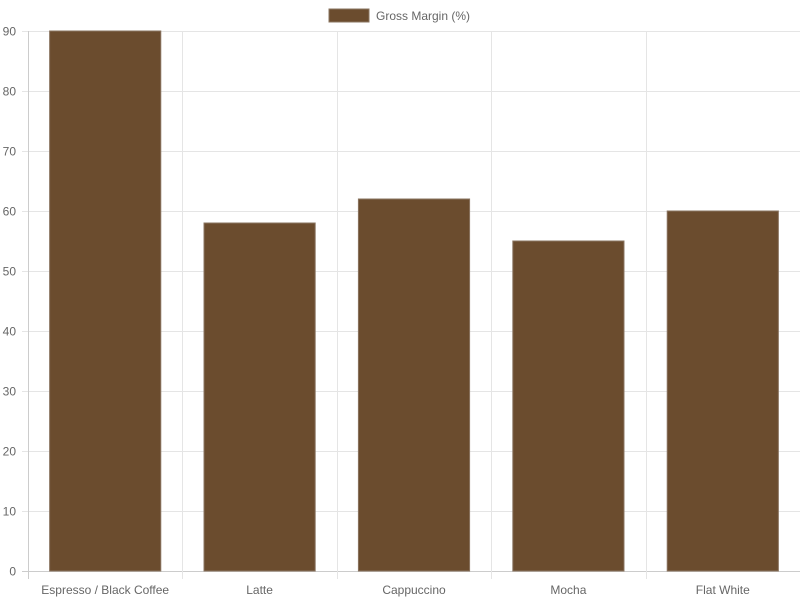 This screenshot has width=800, height=605. What do you see at coordinates (10, 152) in the screenshot?
I see `y-tick-label: 70` at bounding box center [10, 152].